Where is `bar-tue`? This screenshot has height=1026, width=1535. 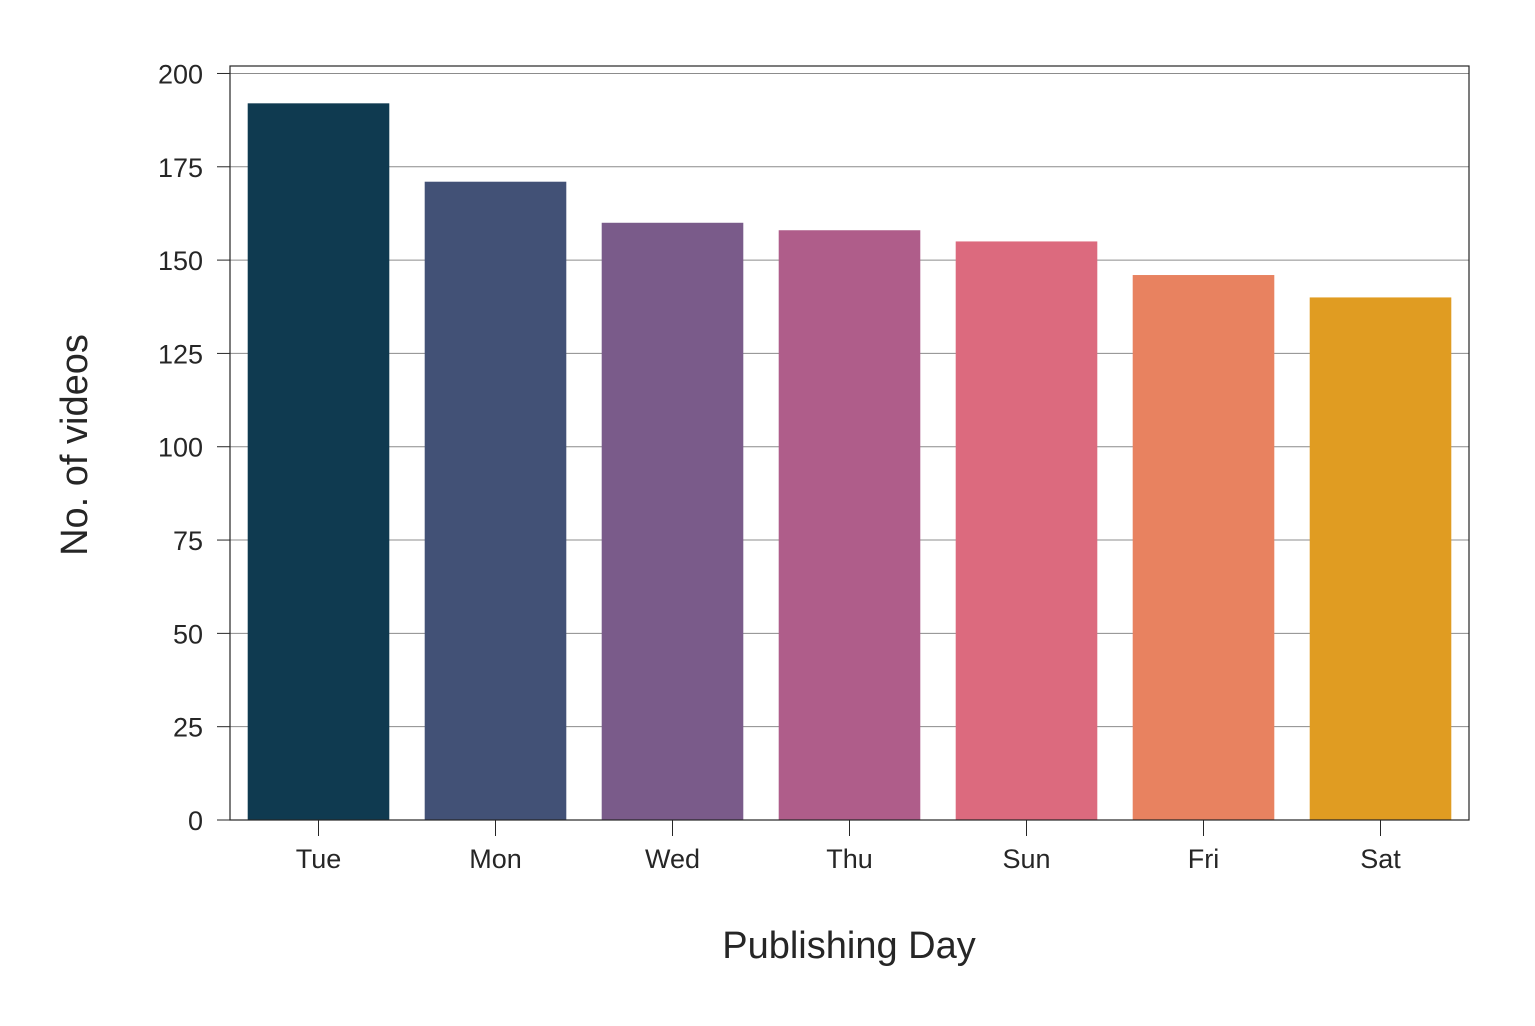
bar-tue is located at coordinates (318, 462).